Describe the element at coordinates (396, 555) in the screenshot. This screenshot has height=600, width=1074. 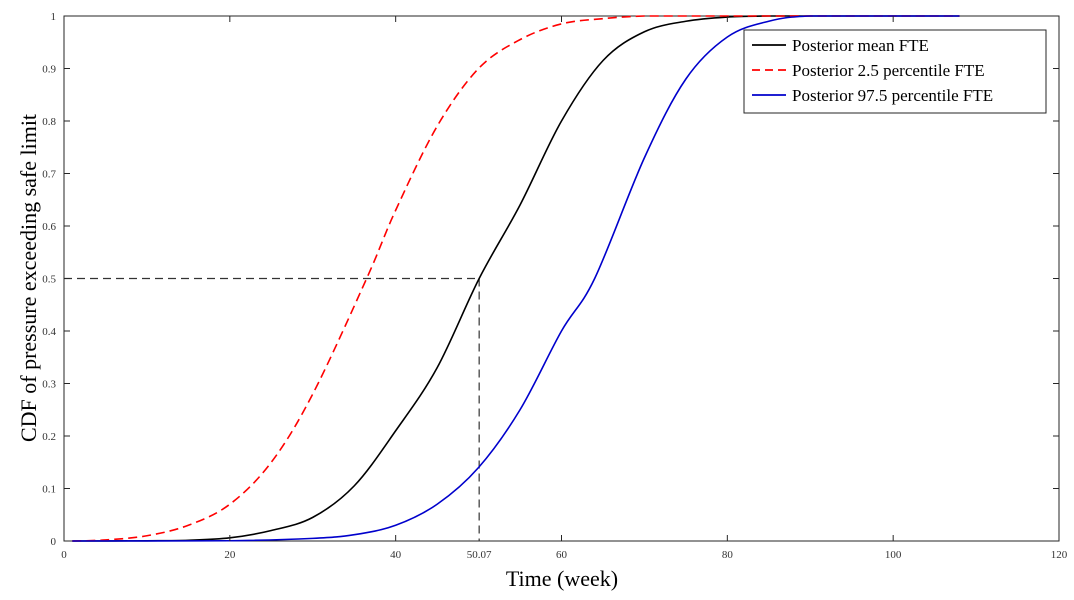
I see `x-tick-label: 40` at that location.